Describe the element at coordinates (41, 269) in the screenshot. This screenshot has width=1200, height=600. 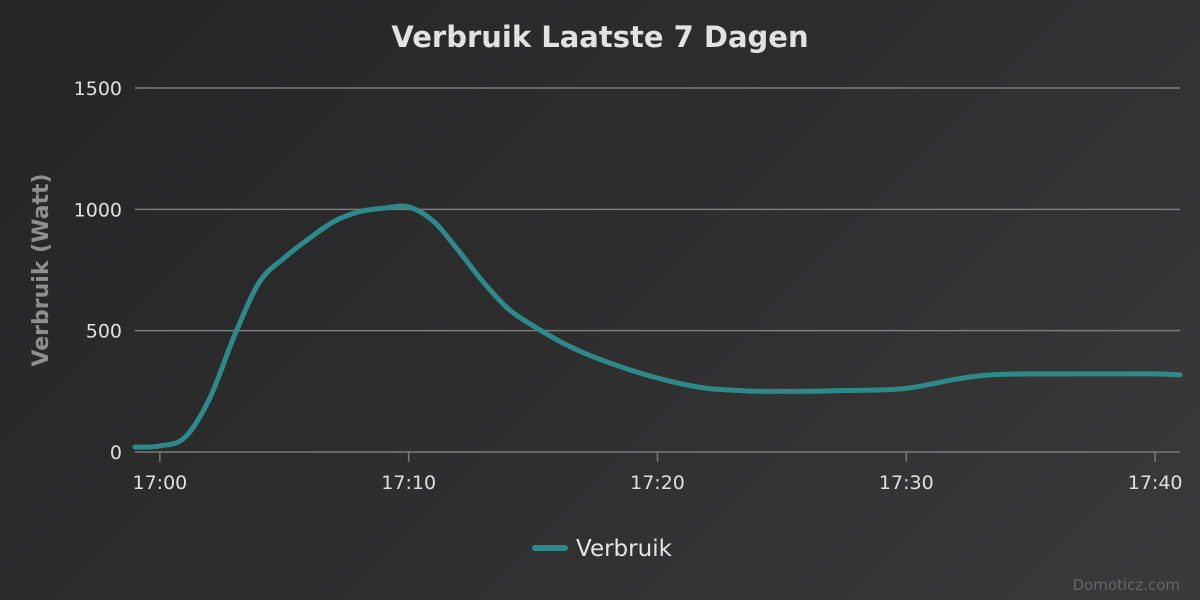
I see `y-axis-title: Verbruik (Watt)` at that location.